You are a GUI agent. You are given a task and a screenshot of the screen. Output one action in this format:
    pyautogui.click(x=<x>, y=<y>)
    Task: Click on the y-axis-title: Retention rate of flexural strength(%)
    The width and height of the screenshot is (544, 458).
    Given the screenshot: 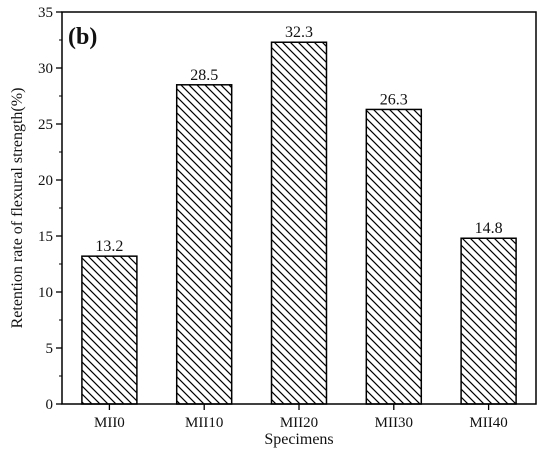 What is the action you would take?
    pyautogui.click(x=17, y=208)
    